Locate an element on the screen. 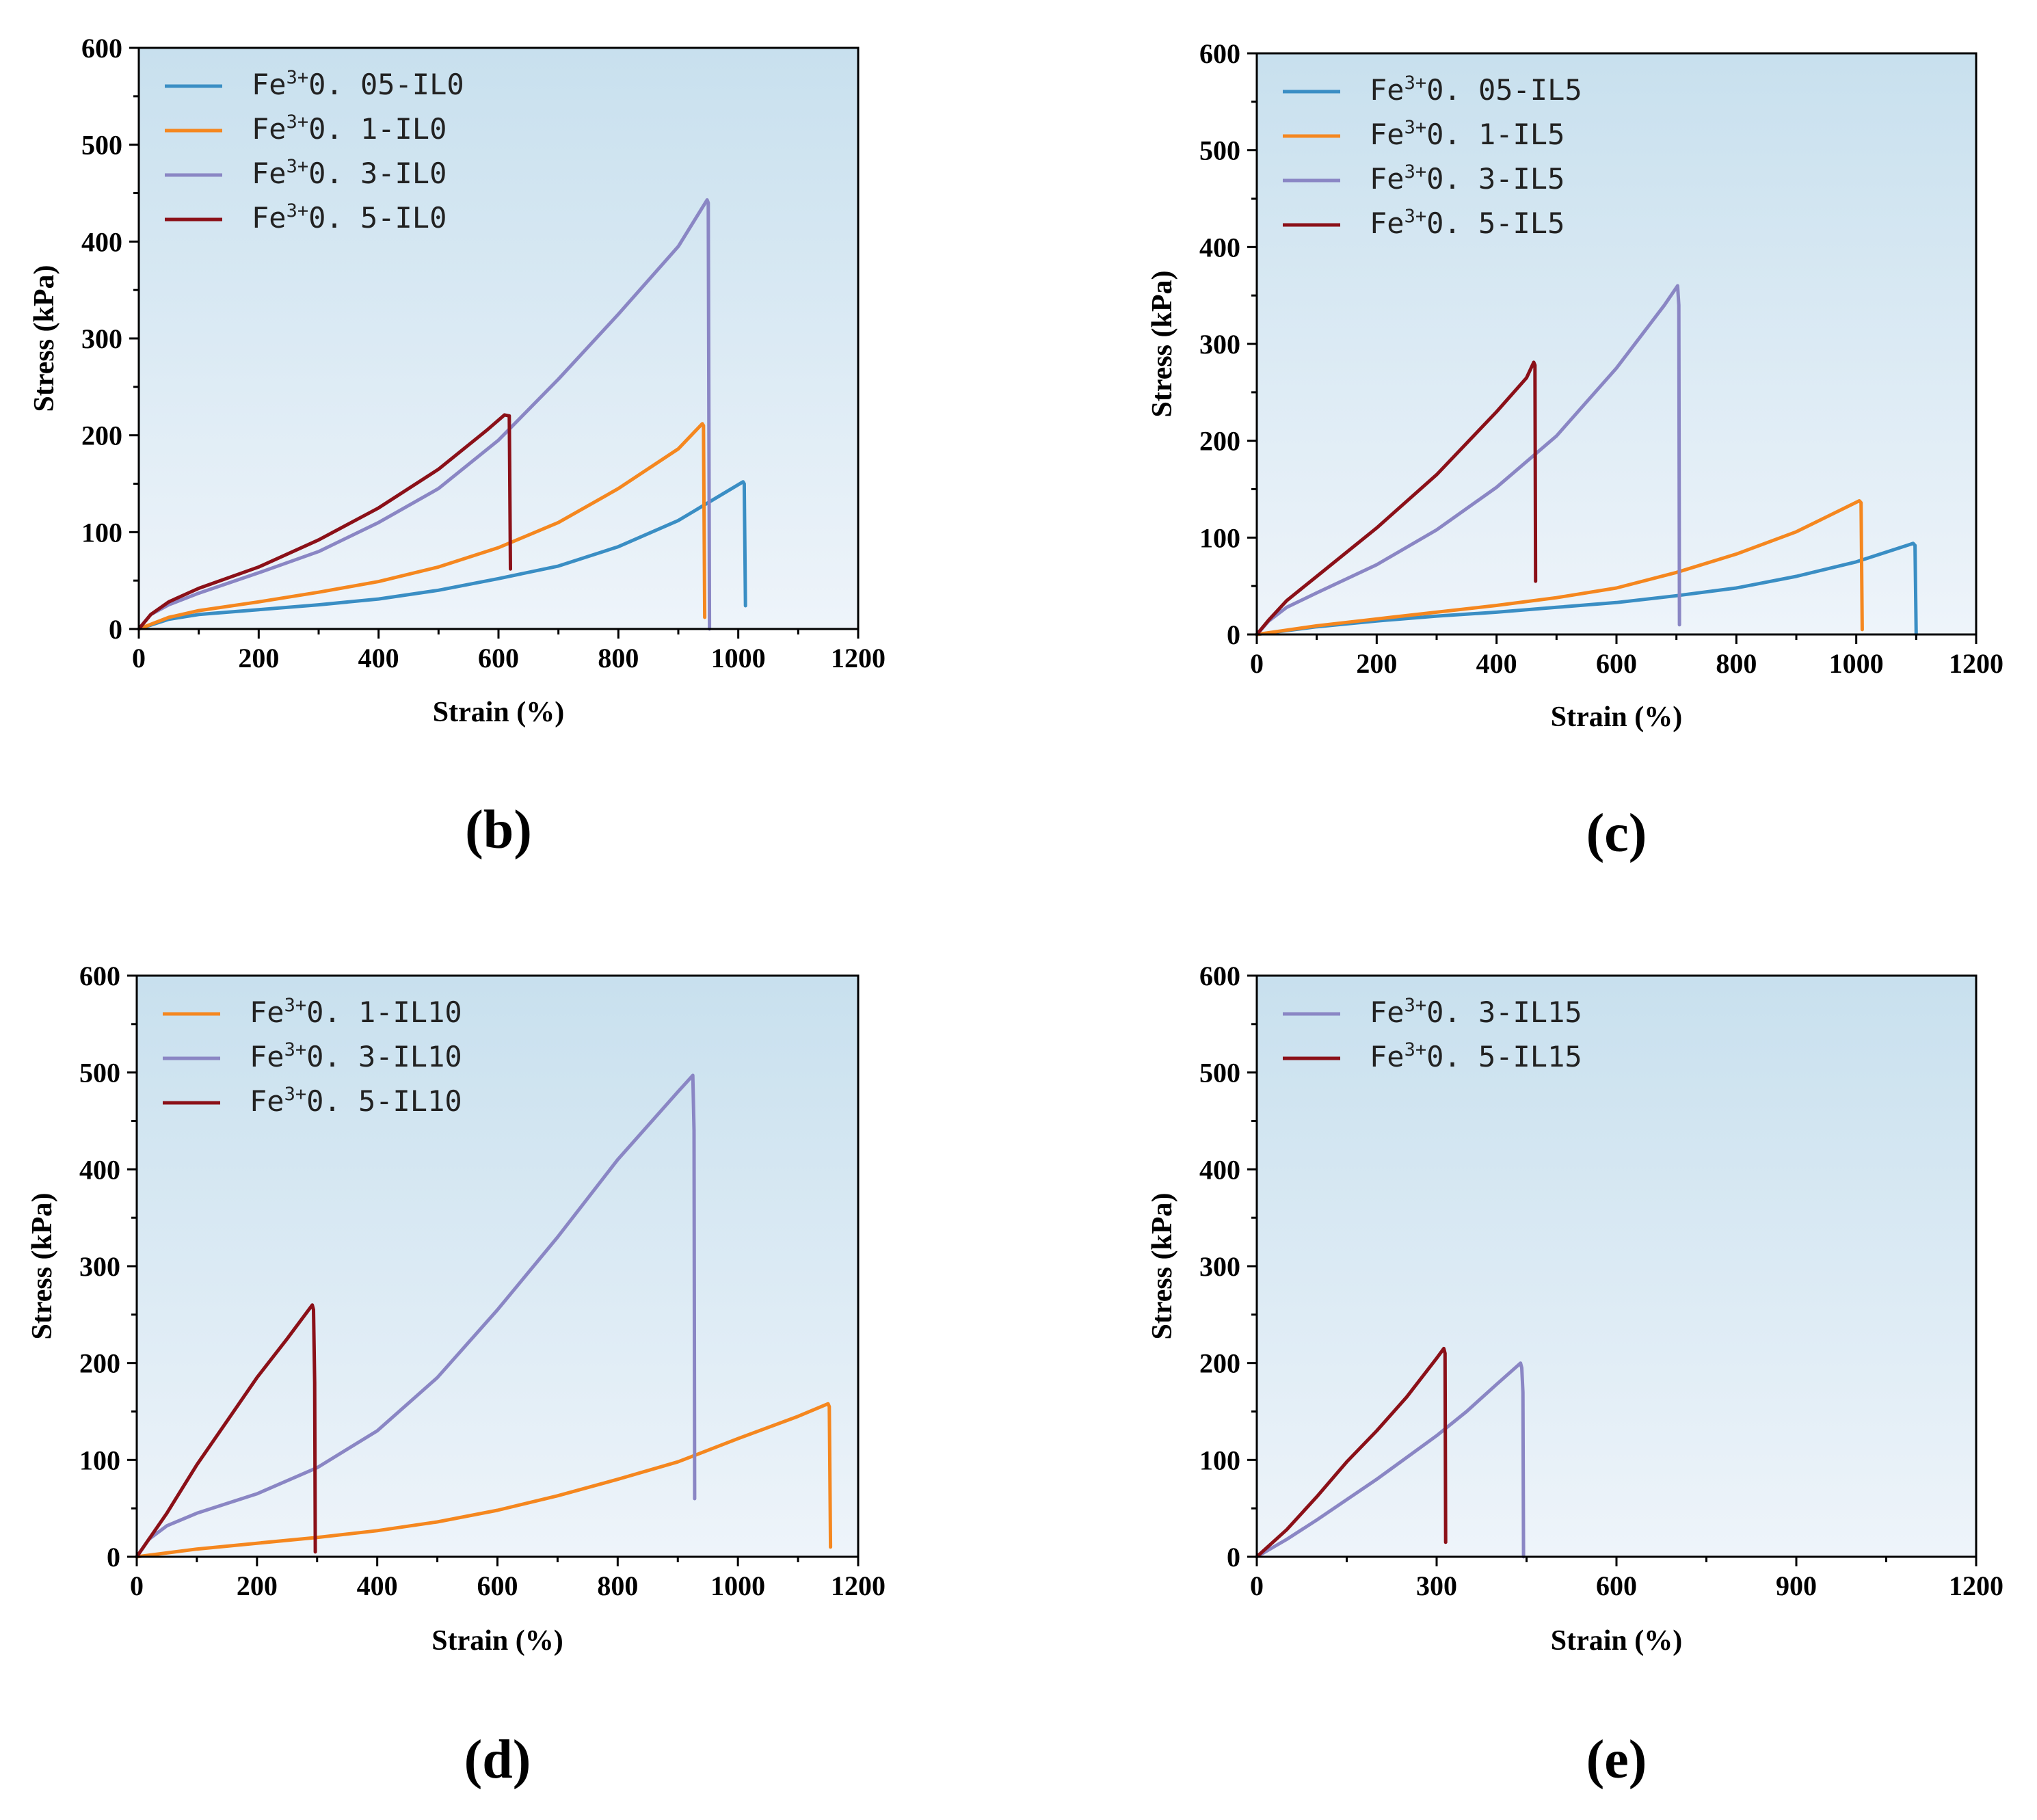 The width and height of the screenshot is (2037, 1820). legend-label: Fe3+0. 5-IL5 is located at coordinates (1467, 223).